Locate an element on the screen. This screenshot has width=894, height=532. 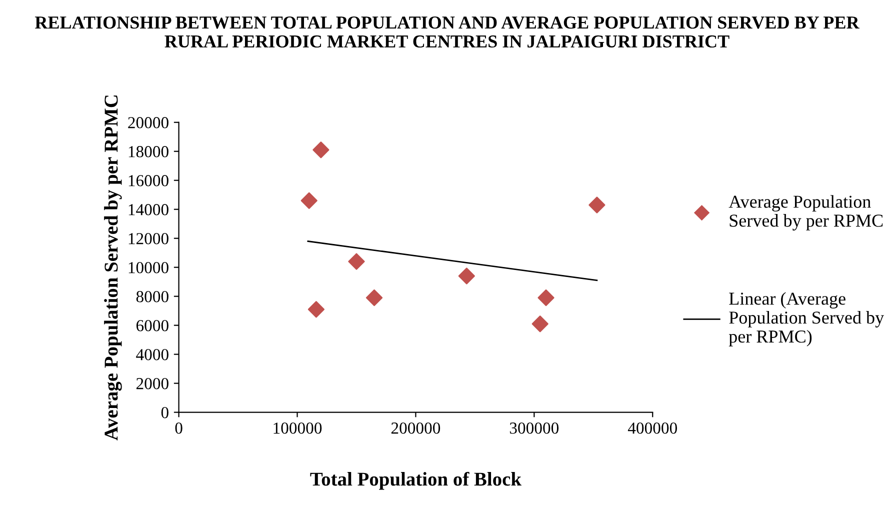
y-axis-title: Average Population Served by per RPMC is located at coordinates (113, 268).